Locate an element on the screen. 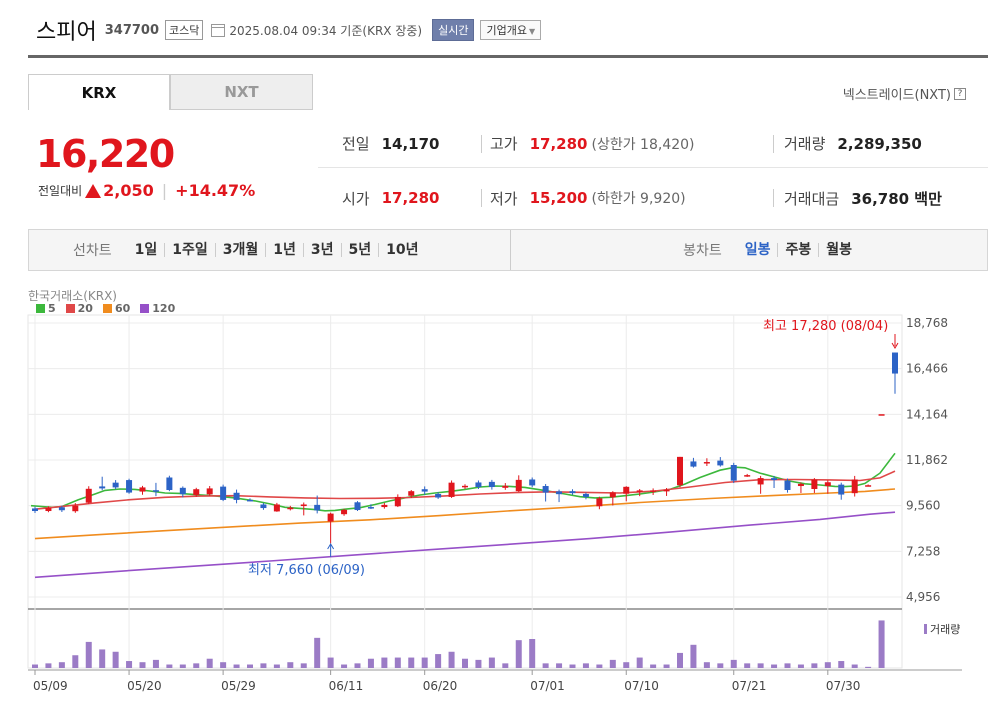 Image resolution: width=988 pixels, height=715 pixels. change-percent: +14.47% is located at coordinates (215, 190).